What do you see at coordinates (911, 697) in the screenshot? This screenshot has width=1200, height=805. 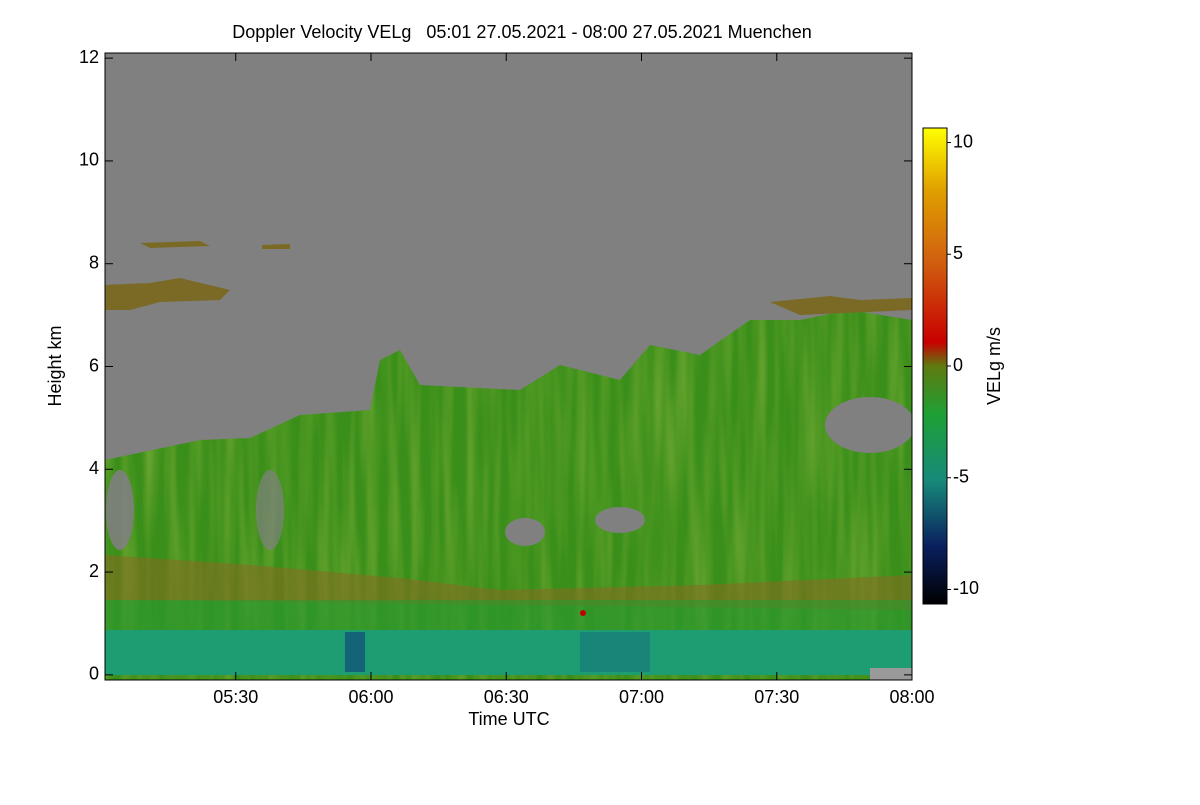 I see `x-tick-label: 08:00` at bounding box center [911, 697].